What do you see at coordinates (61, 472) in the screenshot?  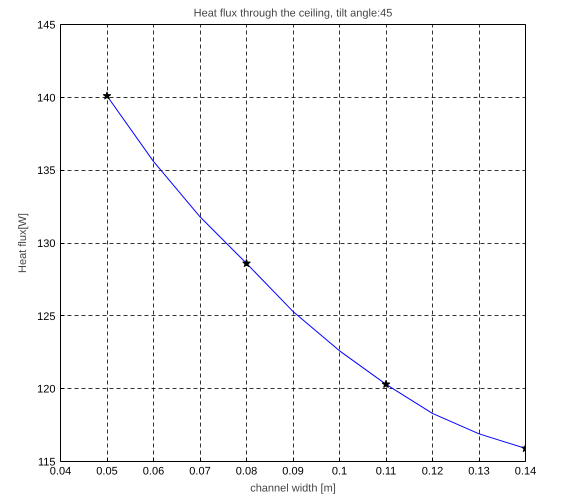 I see `x-tick-label: 0.04` at bounding box center [61, 472].